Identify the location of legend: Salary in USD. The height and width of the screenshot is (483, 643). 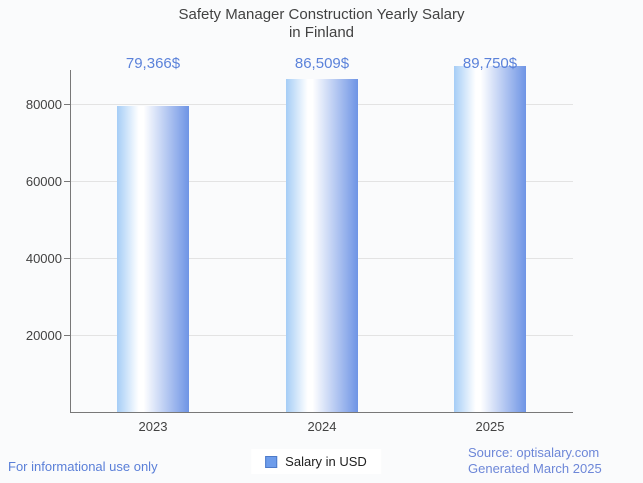
(316, 461).